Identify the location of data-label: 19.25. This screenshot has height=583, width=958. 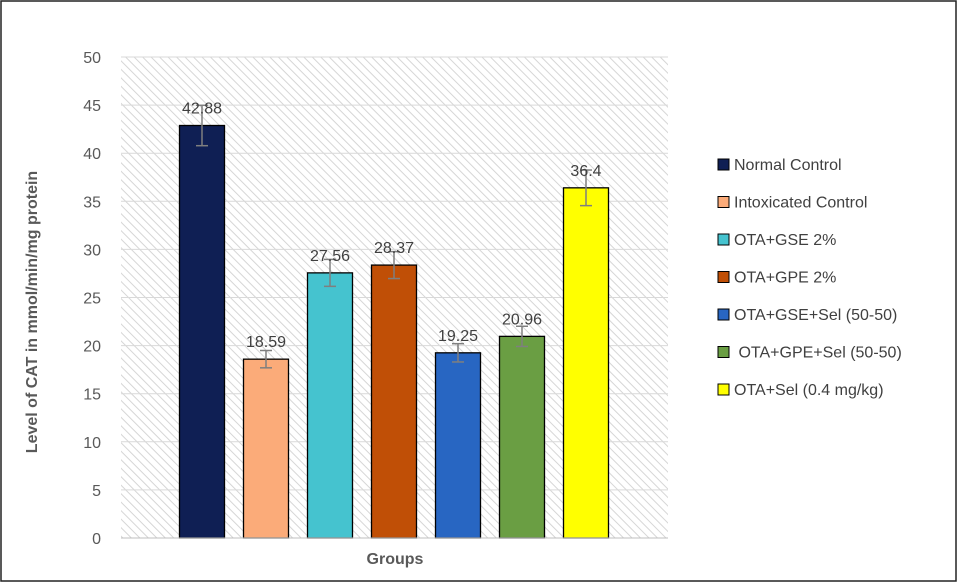
(458, 336).